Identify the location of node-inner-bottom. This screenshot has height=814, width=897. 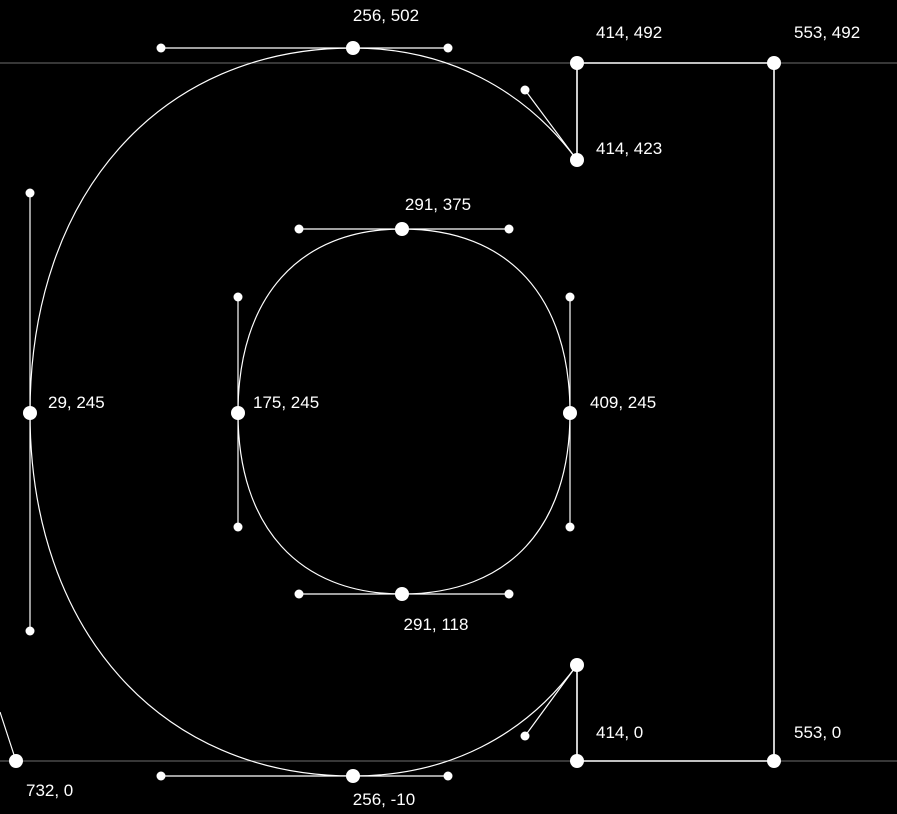
(402, 594).